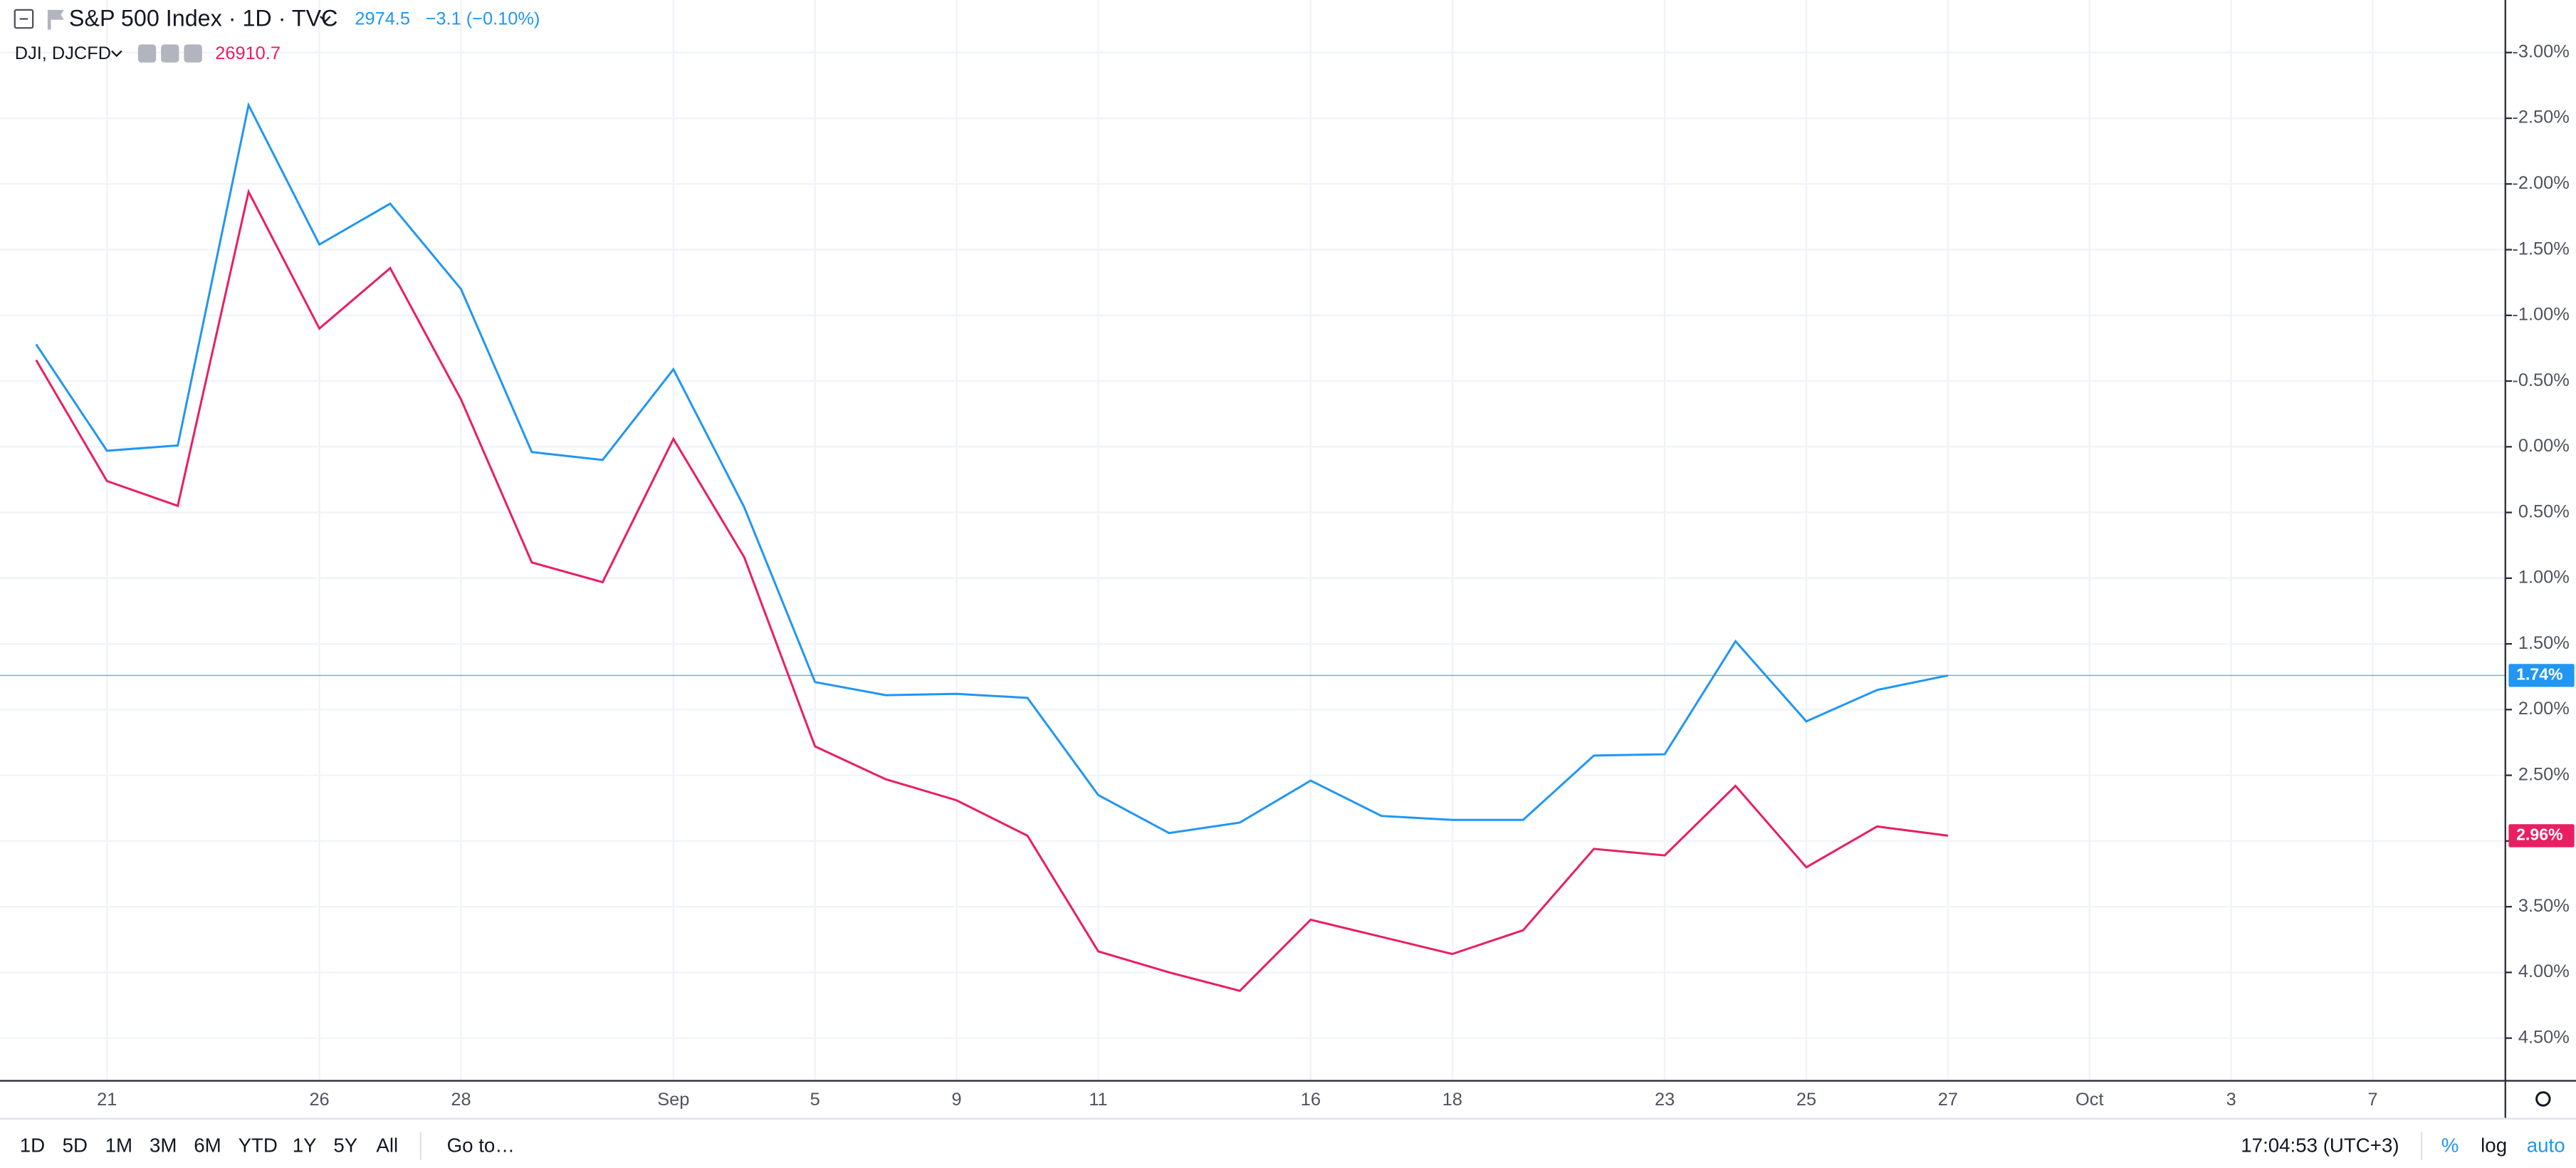 Image resolution: width=2576 pixels, height=1168 pixels. Describe the element at coordinates (382, 18) in the screenshot. I see `last-price: 2974.5` at that location.